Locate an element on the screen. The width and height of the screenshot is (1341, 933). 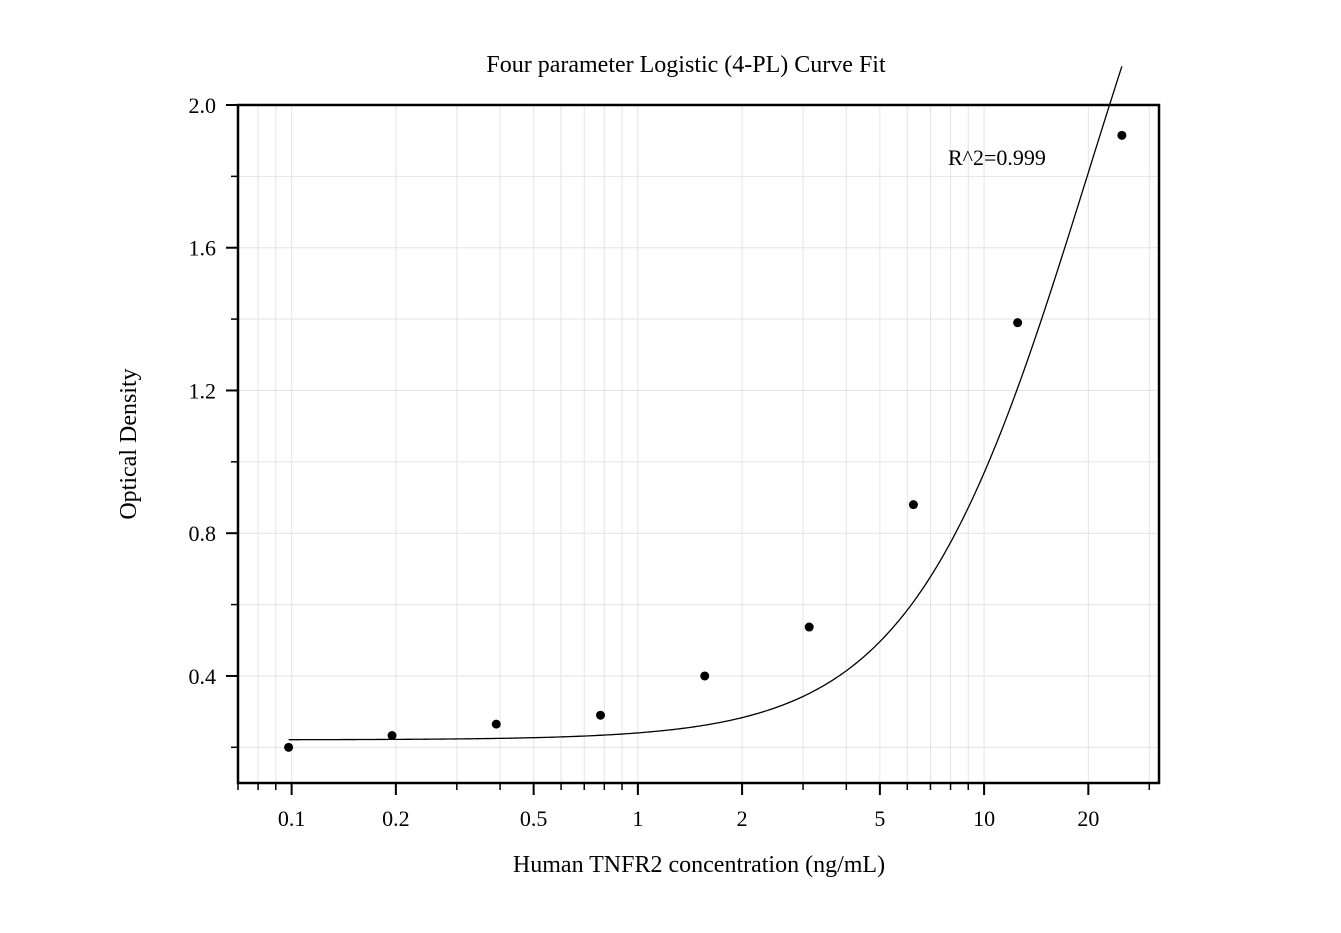
x-axis-label: Human TNFR2 concentration (ng/mL) is located at coordinates (699, 865).